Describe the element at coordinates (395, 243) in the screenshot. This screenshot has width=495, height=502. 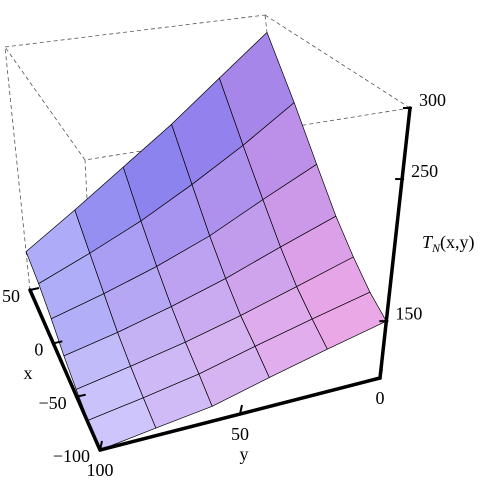
I see `z-axis` at that location.